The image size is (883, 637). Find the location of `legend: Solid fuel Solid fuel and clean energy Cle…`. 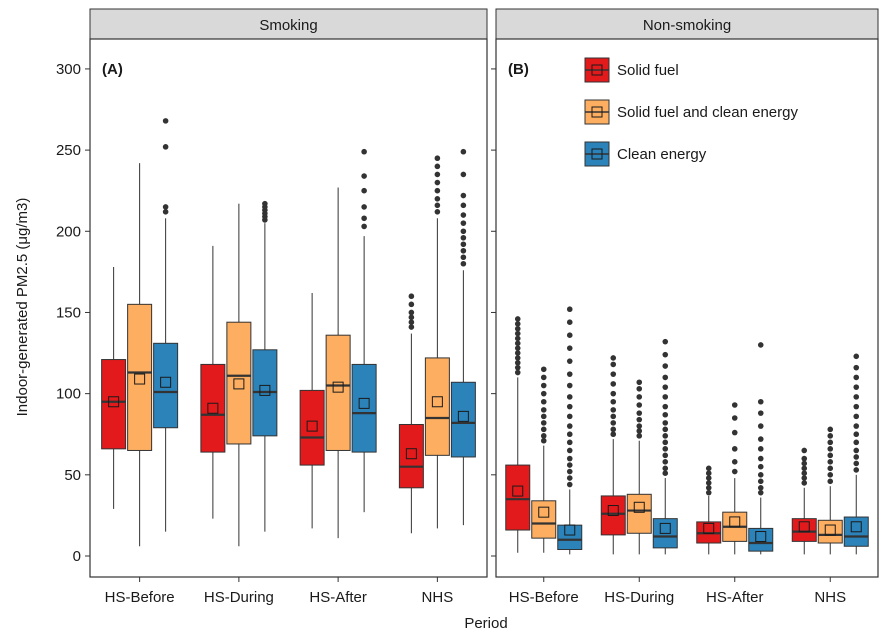

legend: Solid fuel Solid fuel and clean energy Cle… is located at coordinates (691, 112).